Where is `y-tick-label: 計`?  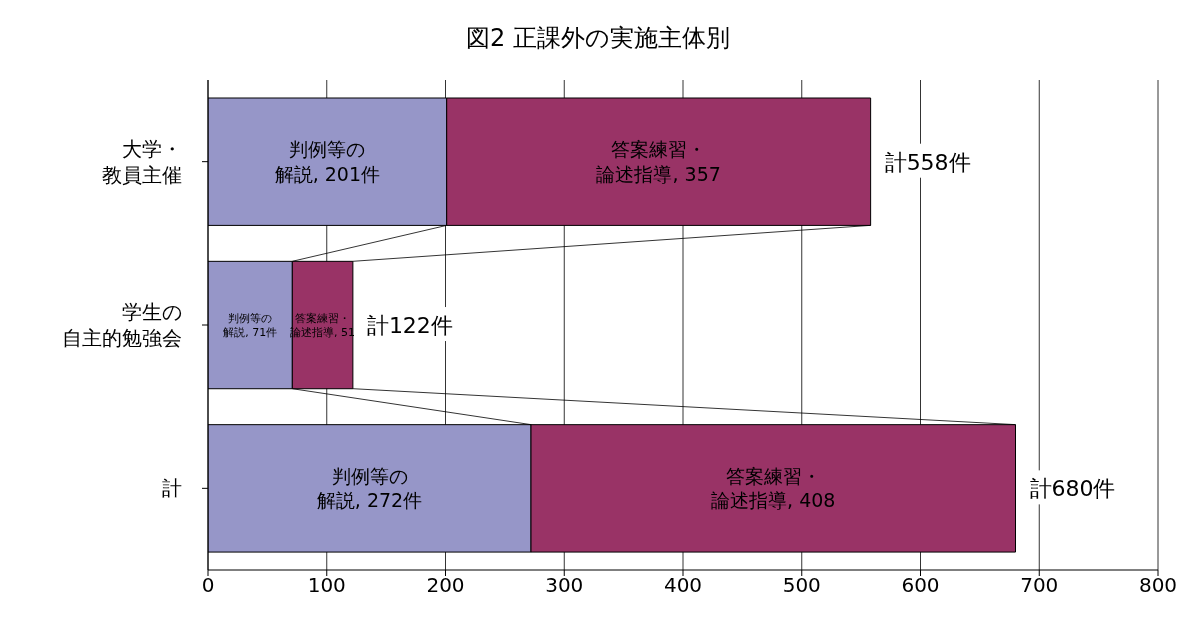 y-tick-label: 計 is located at coordinates (172, 488).